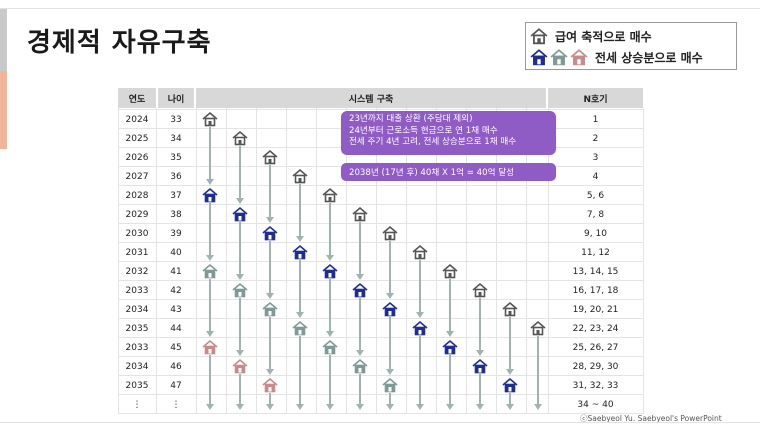 The width and height of the screenshot is (760, 428). What do you see at coordinates (176, 195) in the screenshot?
I see `cell-age: 37` at bounding box center [176, 195].